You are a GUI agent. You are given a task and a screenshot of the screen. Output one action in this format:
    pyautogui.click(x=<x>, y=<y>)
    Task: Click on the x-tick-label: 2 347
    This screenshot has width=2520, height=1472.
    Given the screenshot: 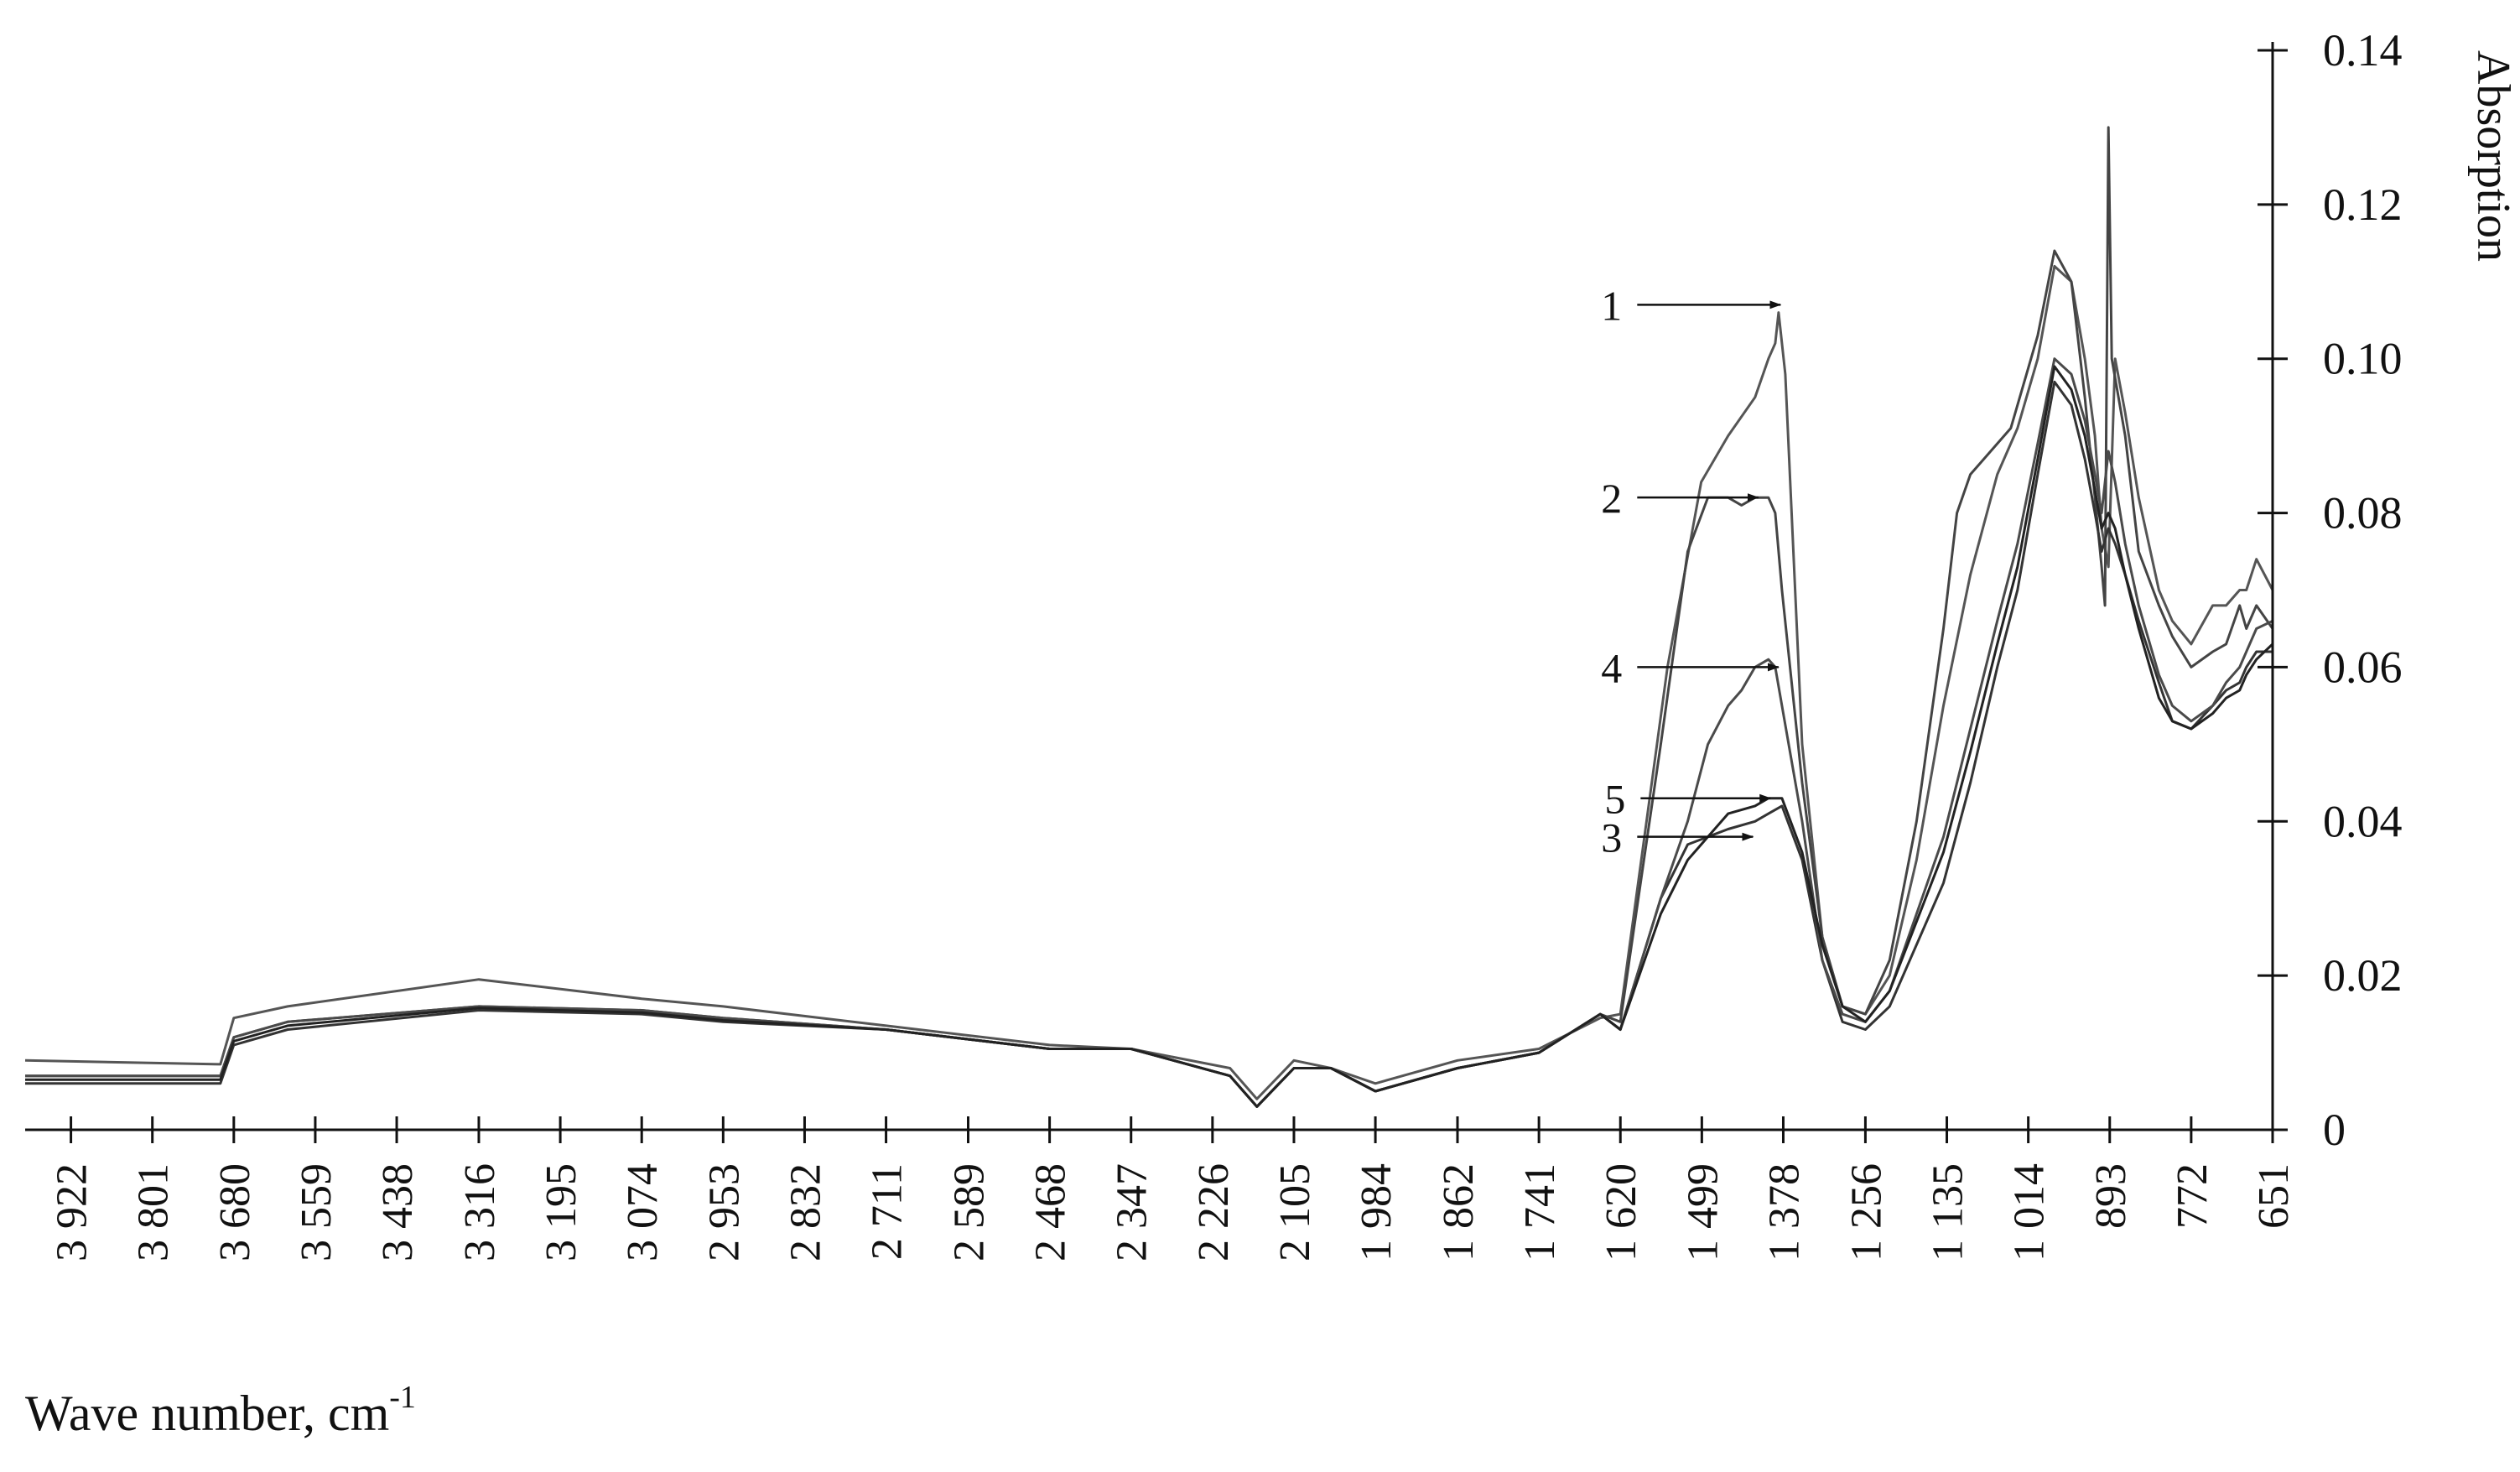 What is the action you would take?
    pyautogui.click(x=1132, y=1212)
    